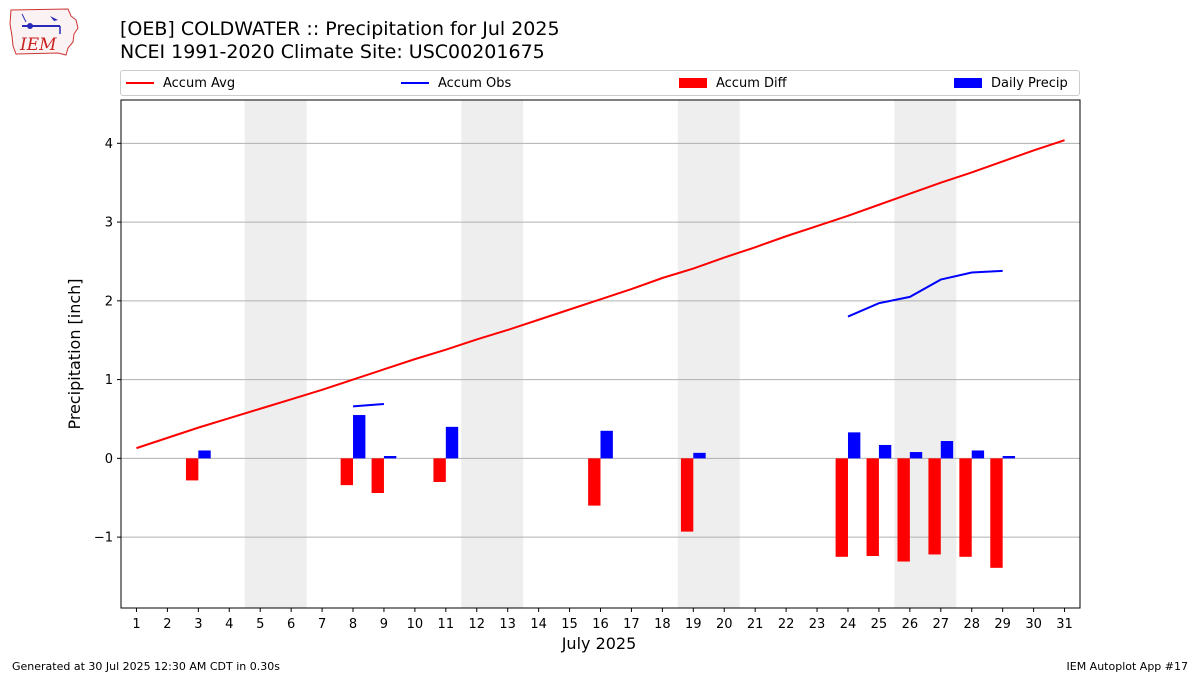 The height and width of the screenshot is (675, 1200). What do you see at coordinates (109, 144) in the screenshot?
I see `y-tick-label: 4` at bounding box center [109, 144].